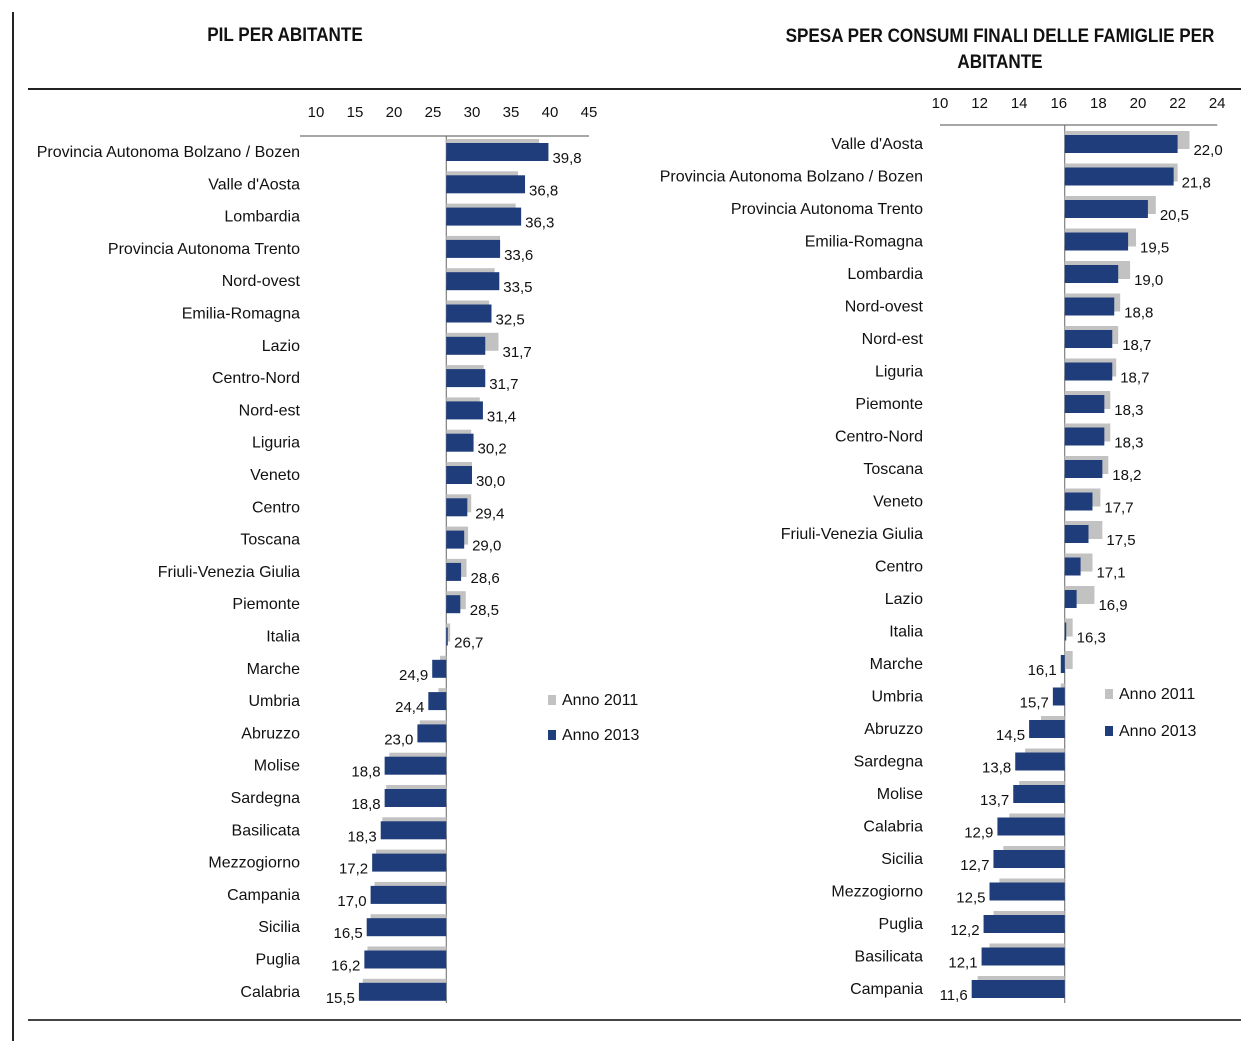 The width and height of the screenshot is (1245, 1041). I want to click on left-category-label: Italia, so click(283, 637).